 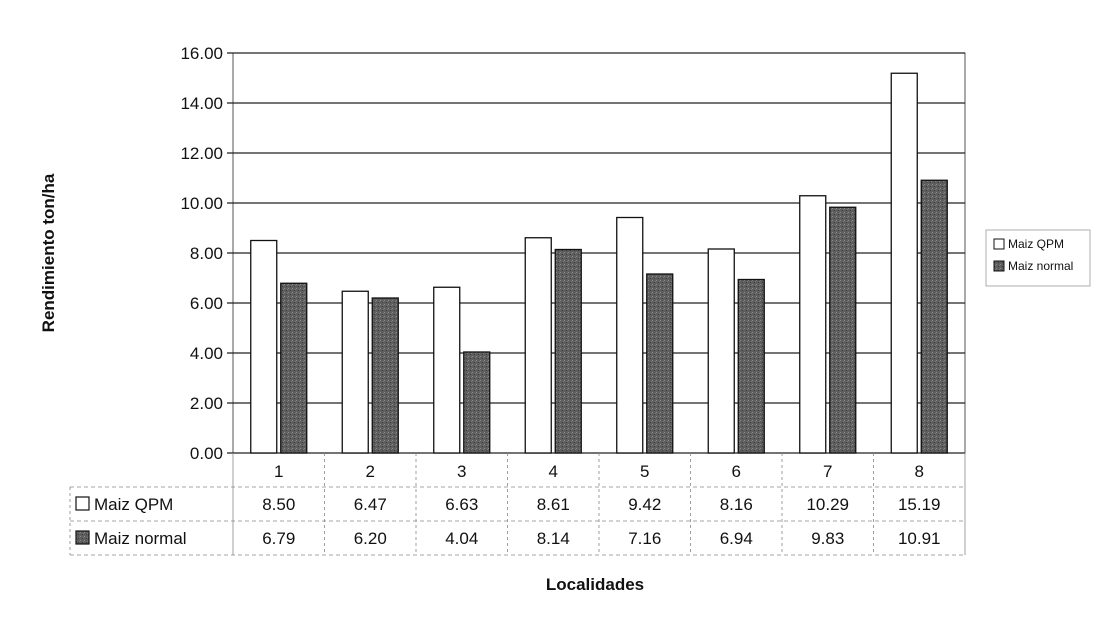 What do you see at coordinates (553, 504) in the screenshot?
I see `table-cell: 8.61` at bounding box center [553, 504].